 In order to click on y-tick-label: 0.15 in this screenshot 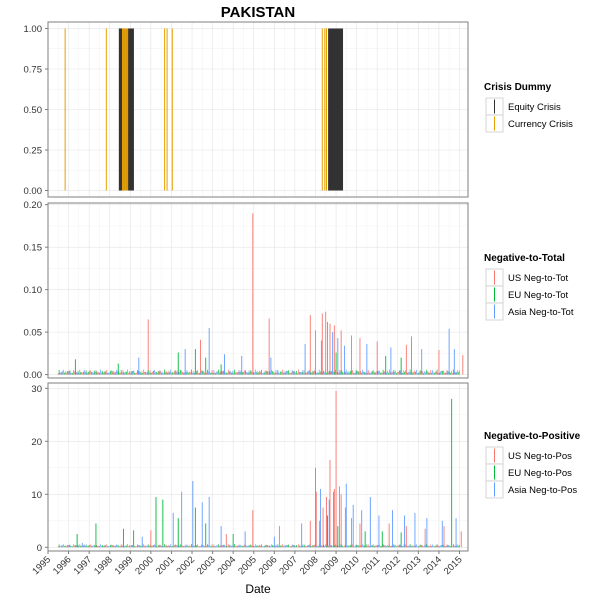, I will do `click(33, 248)`.